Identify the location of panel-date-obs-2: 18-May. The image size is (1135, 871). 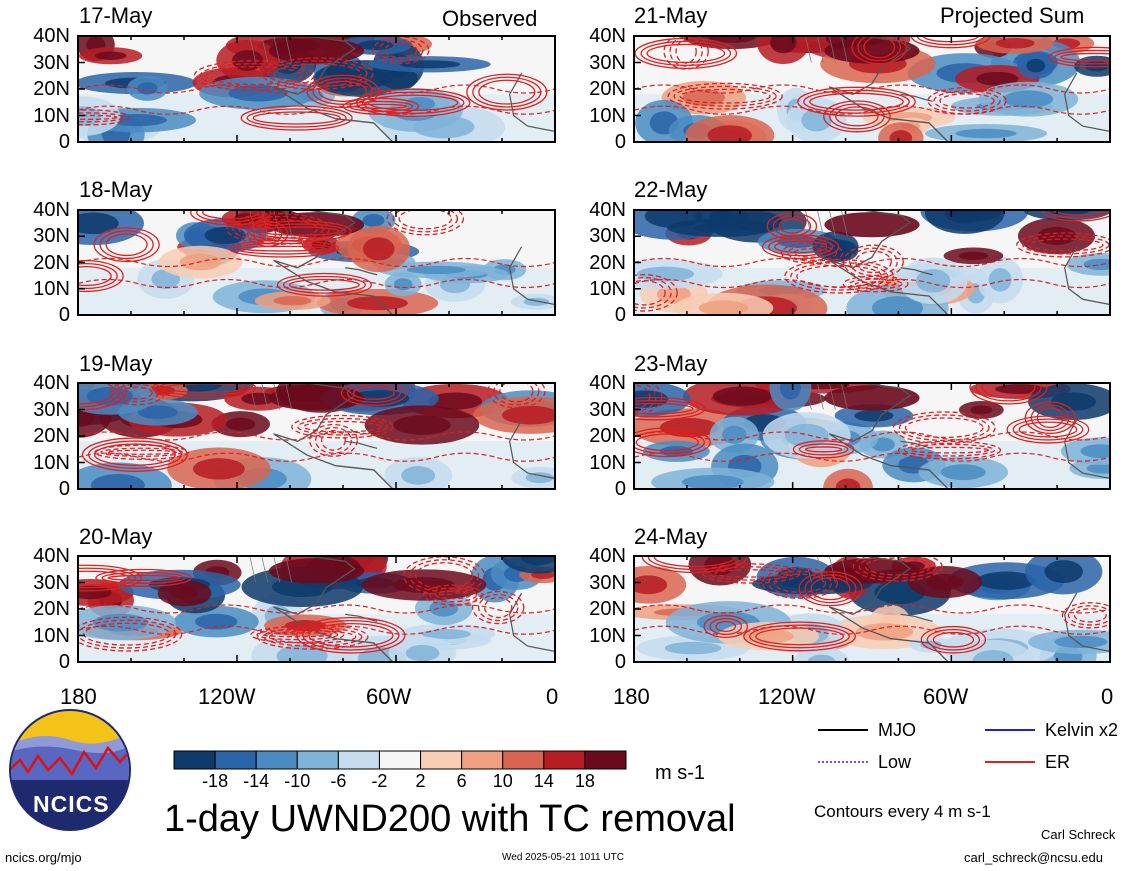
(116, 189).